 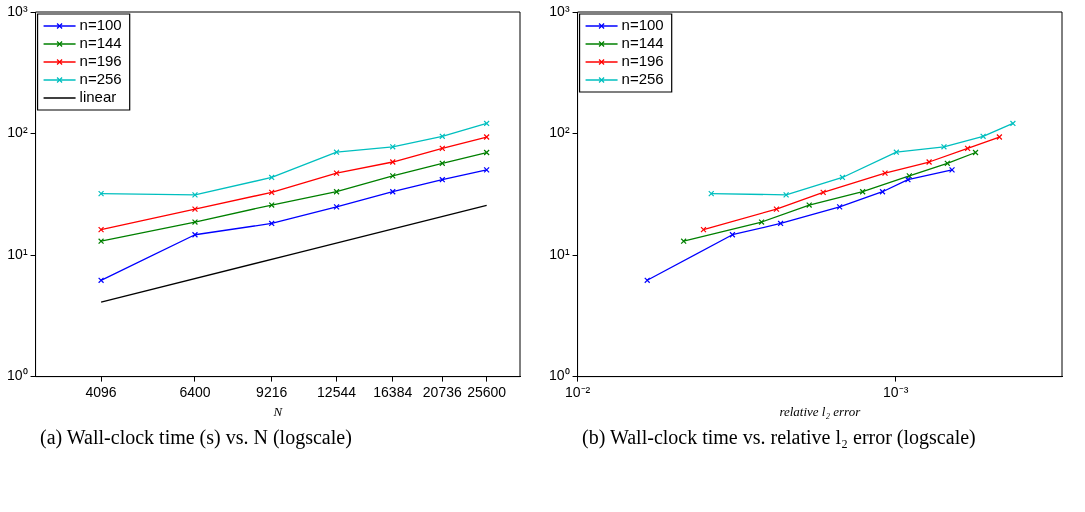 I want to click on x-tick-label: 16384, so click(x=393, y=391).